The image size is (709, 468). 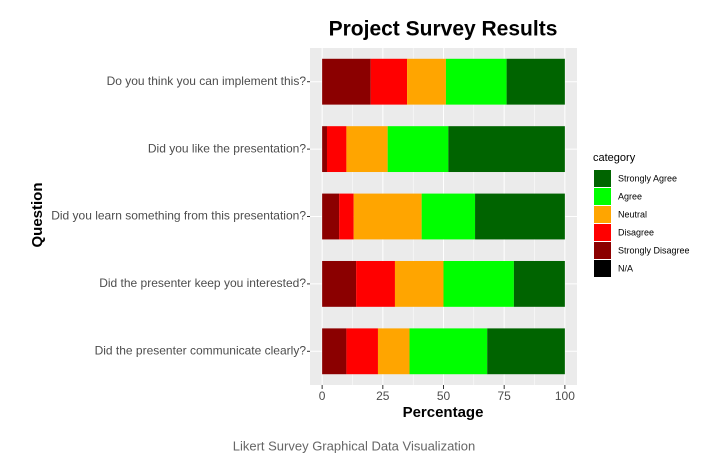 I want to click on legend-label: Disagree, so click(x=636, y=232).